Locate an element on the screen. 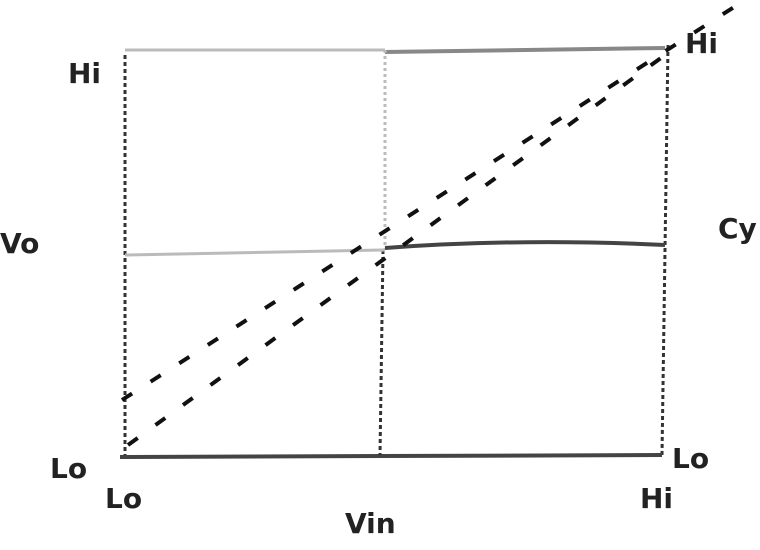  right-edge is located at coordinates (665, 250).